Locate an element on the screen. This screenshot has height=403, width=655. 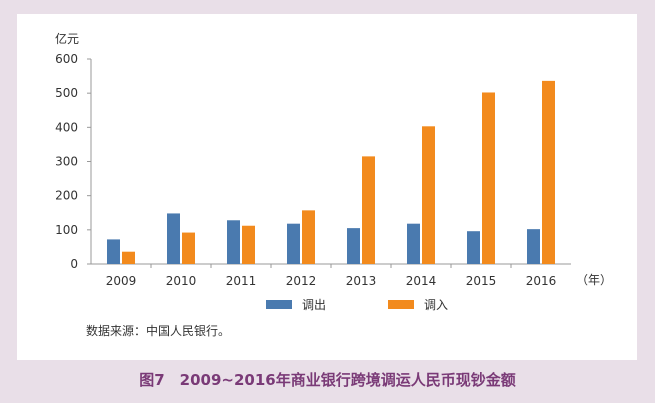
y-tick-label: 300 is located at coordinates (66, 162).